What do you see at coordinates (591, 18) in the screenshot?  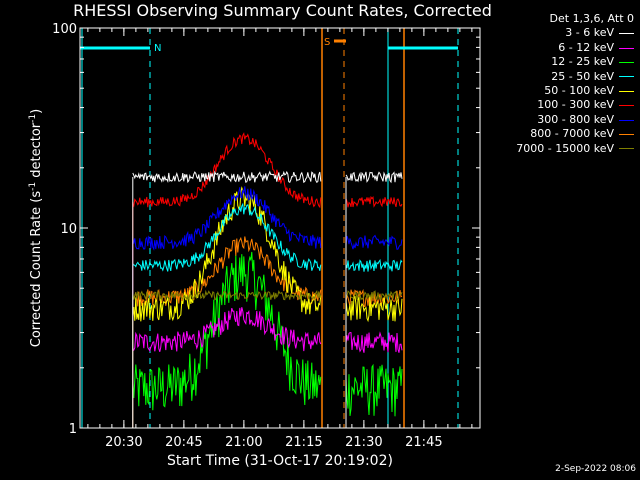 I see `legend-header: Det 1,3,6, Att 0` at bounding box center [591, 18].